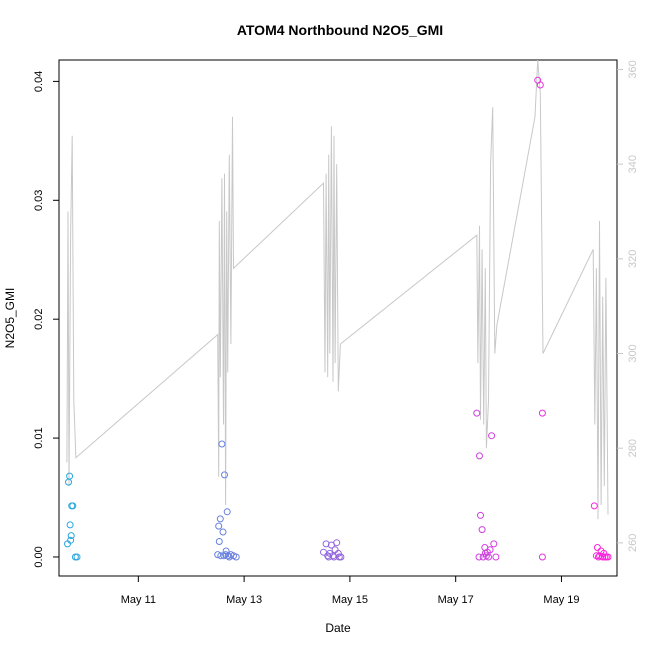  I want to click on y-axis-label: N2O5_GMI, so click(10, 318).